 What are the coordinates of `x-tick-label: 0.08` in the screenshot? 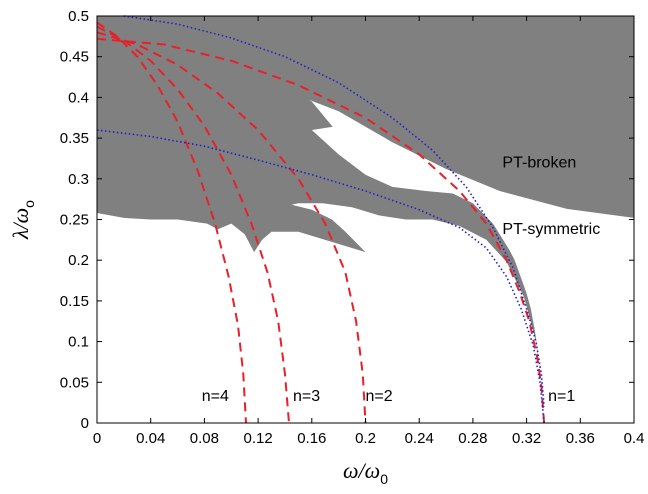 It's located at (204, 438).